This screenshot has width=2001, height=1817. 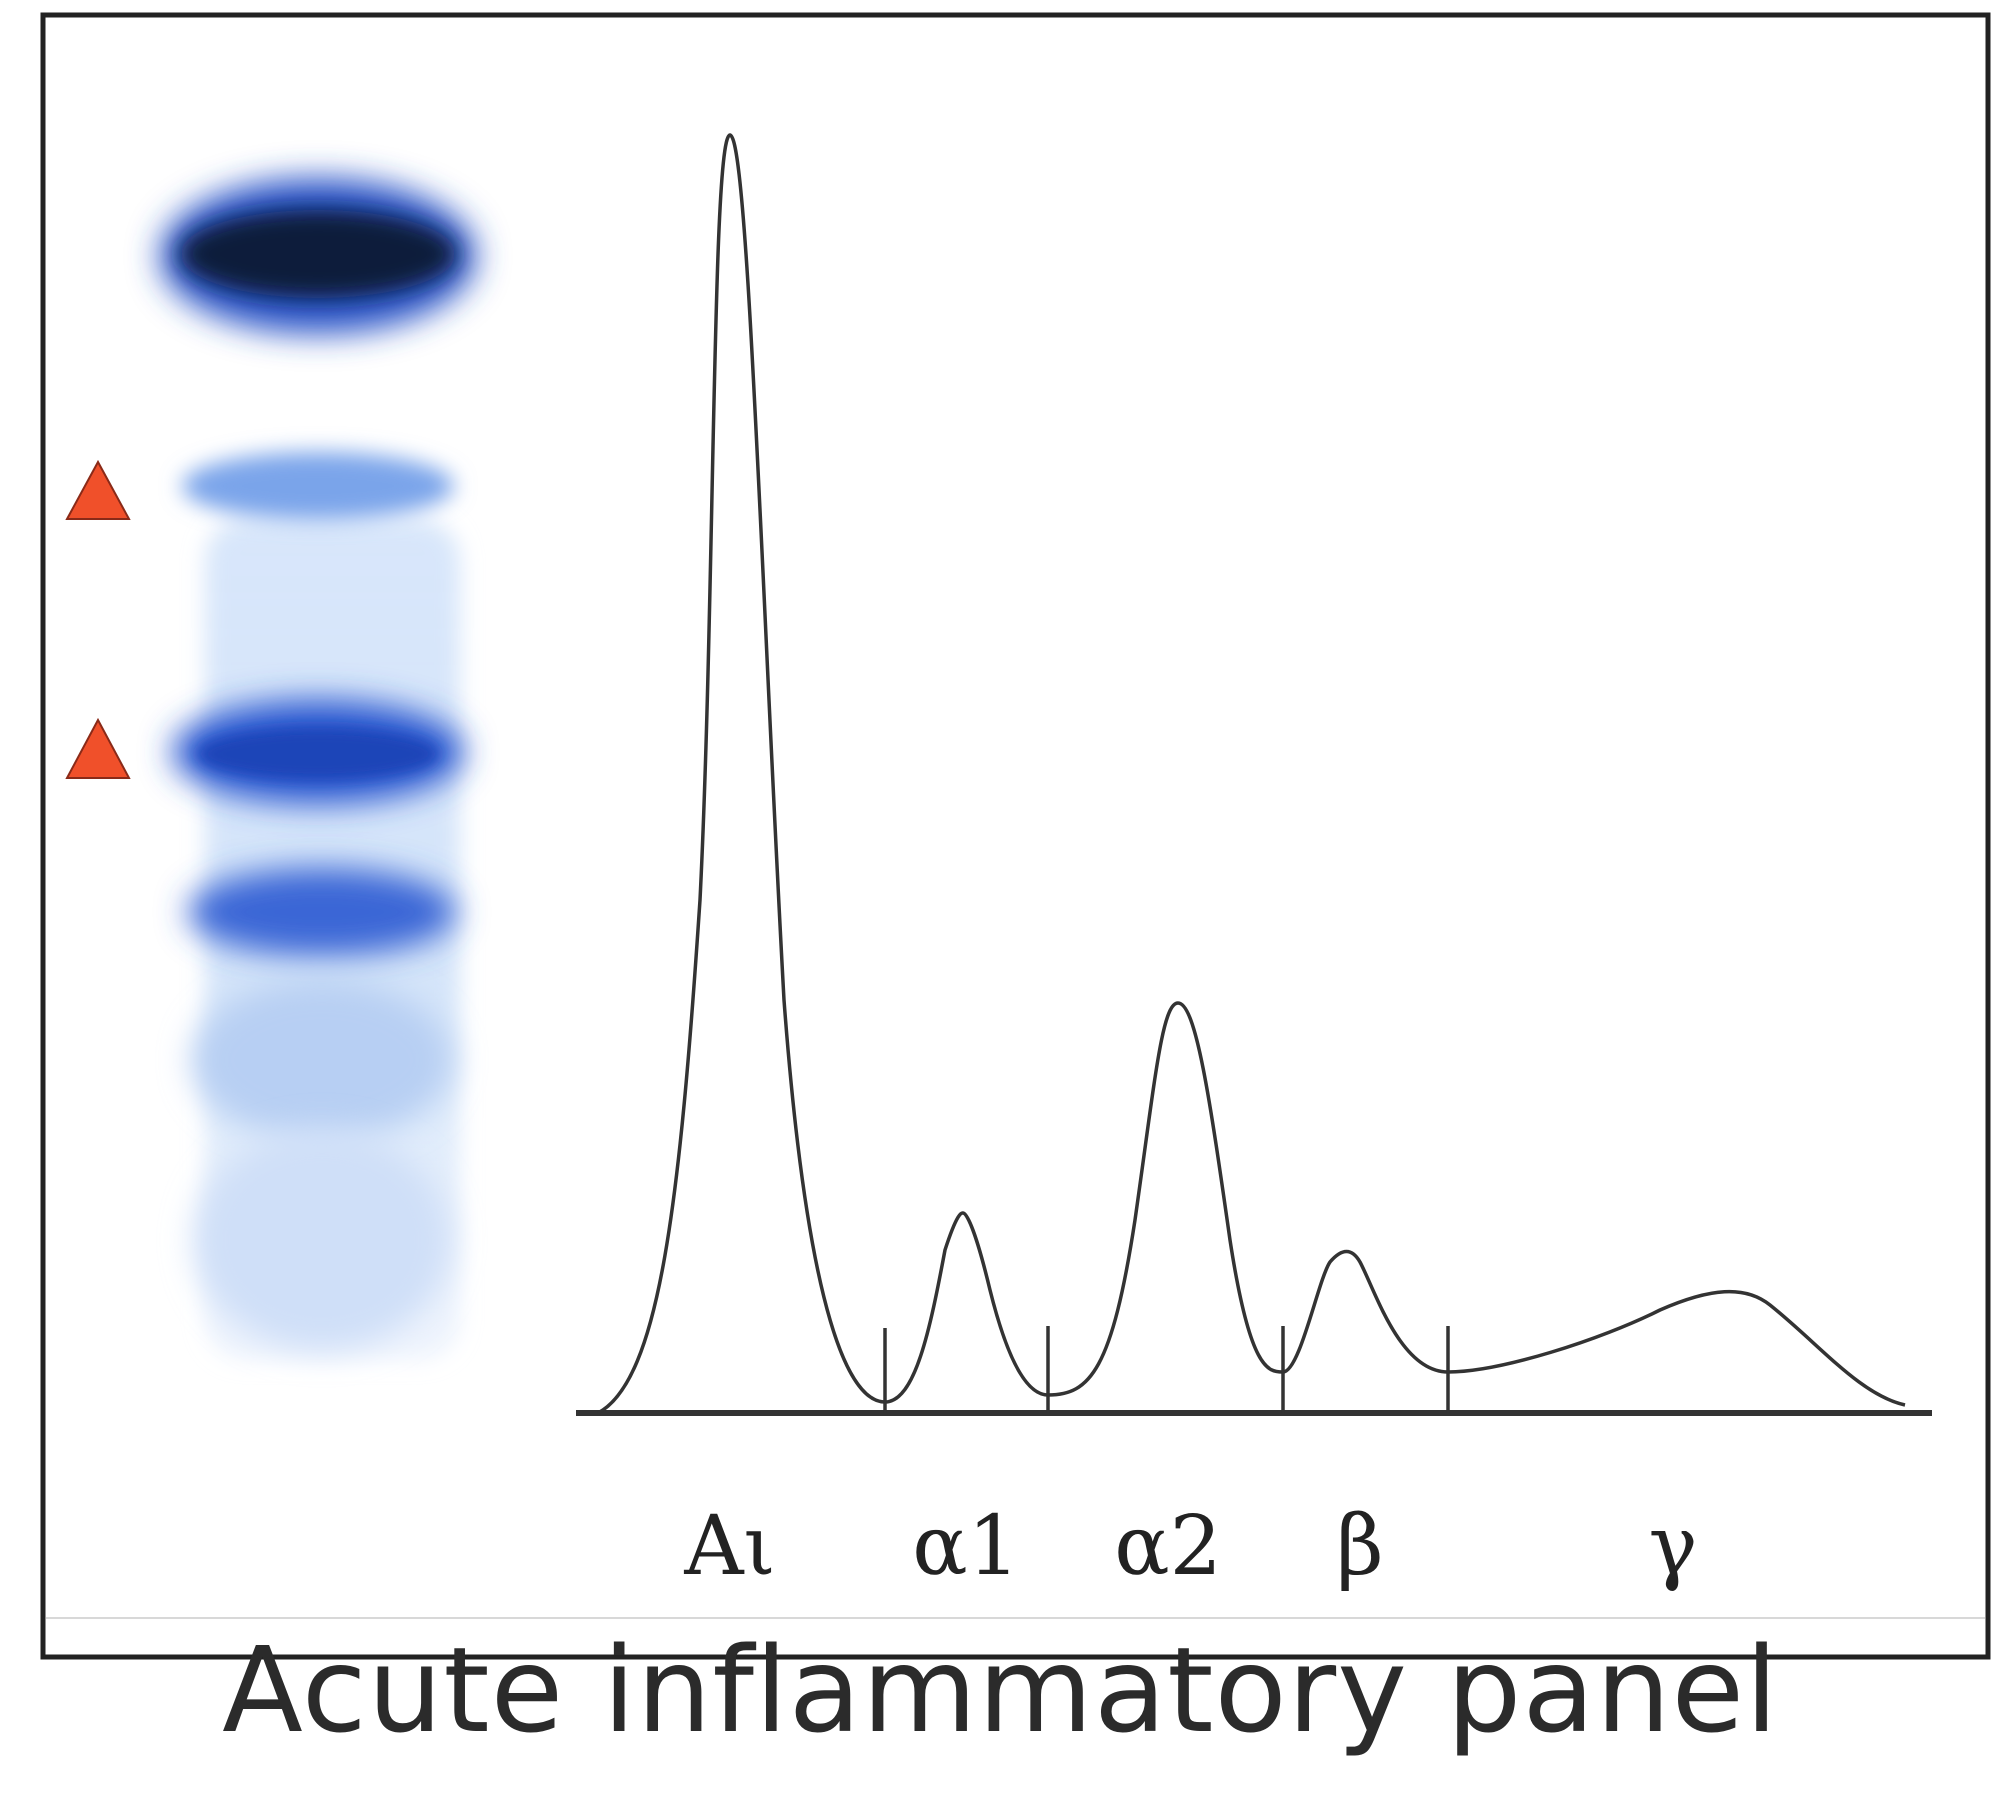 I want to click on fraction-labels: Aι α1 α2 β γ, so click(x=1190, y=1546).